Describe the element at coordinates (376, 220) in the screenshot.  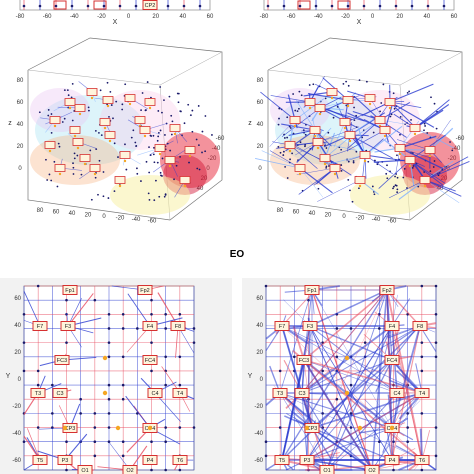
I see `x-tick-label: -40` at that location.